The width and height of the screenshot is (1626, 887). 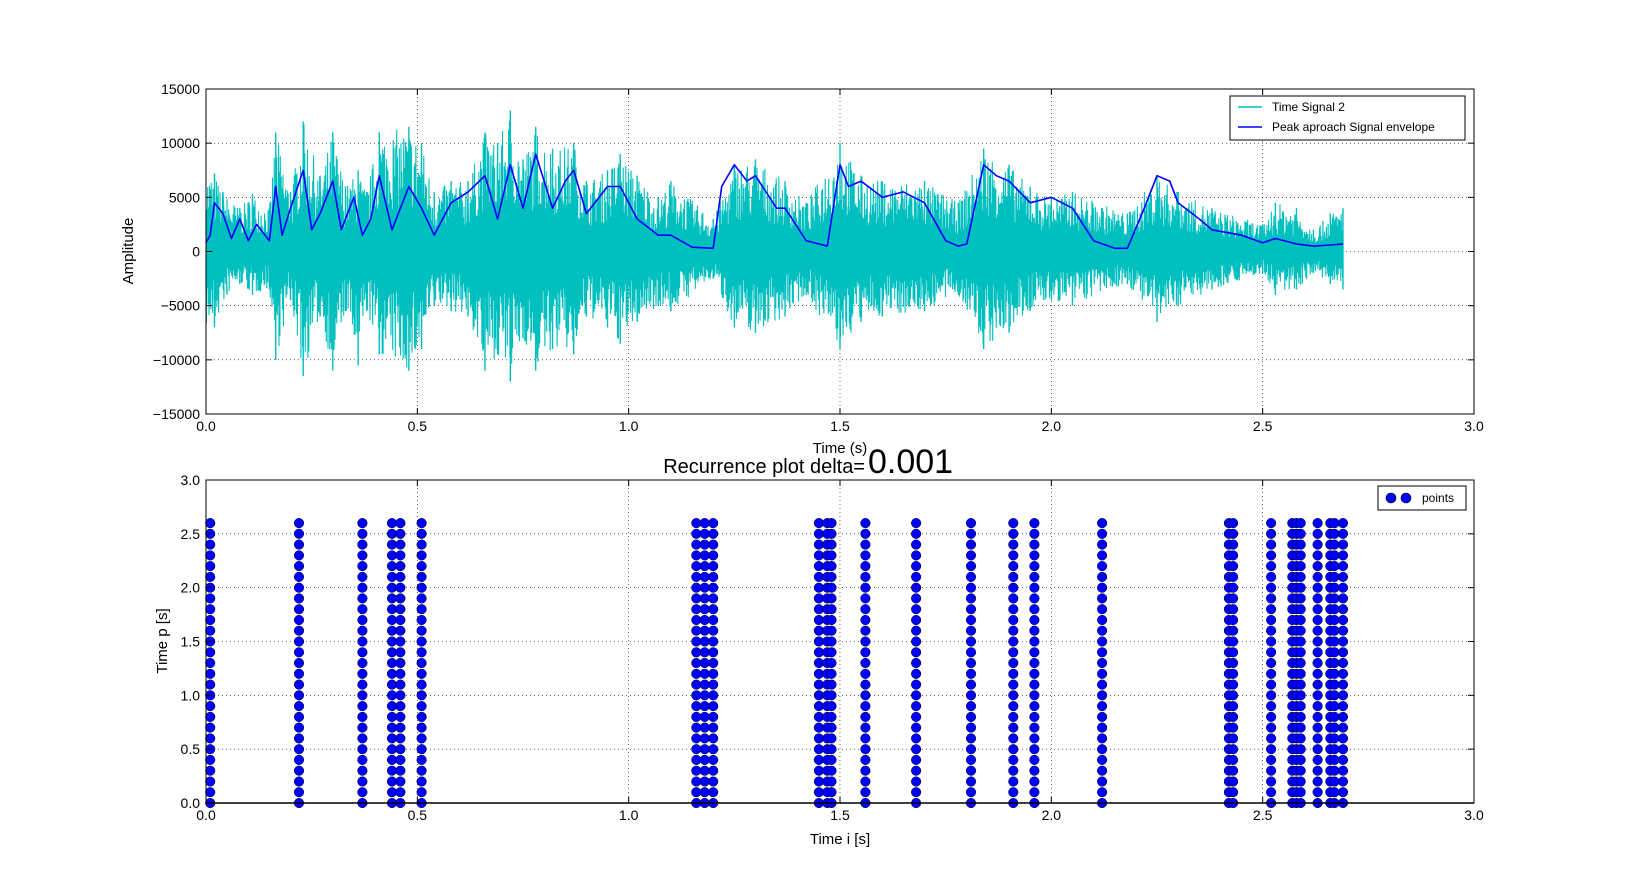 I want to click on signal-x-tick-label: 0.0, so click(x=206, y=426).